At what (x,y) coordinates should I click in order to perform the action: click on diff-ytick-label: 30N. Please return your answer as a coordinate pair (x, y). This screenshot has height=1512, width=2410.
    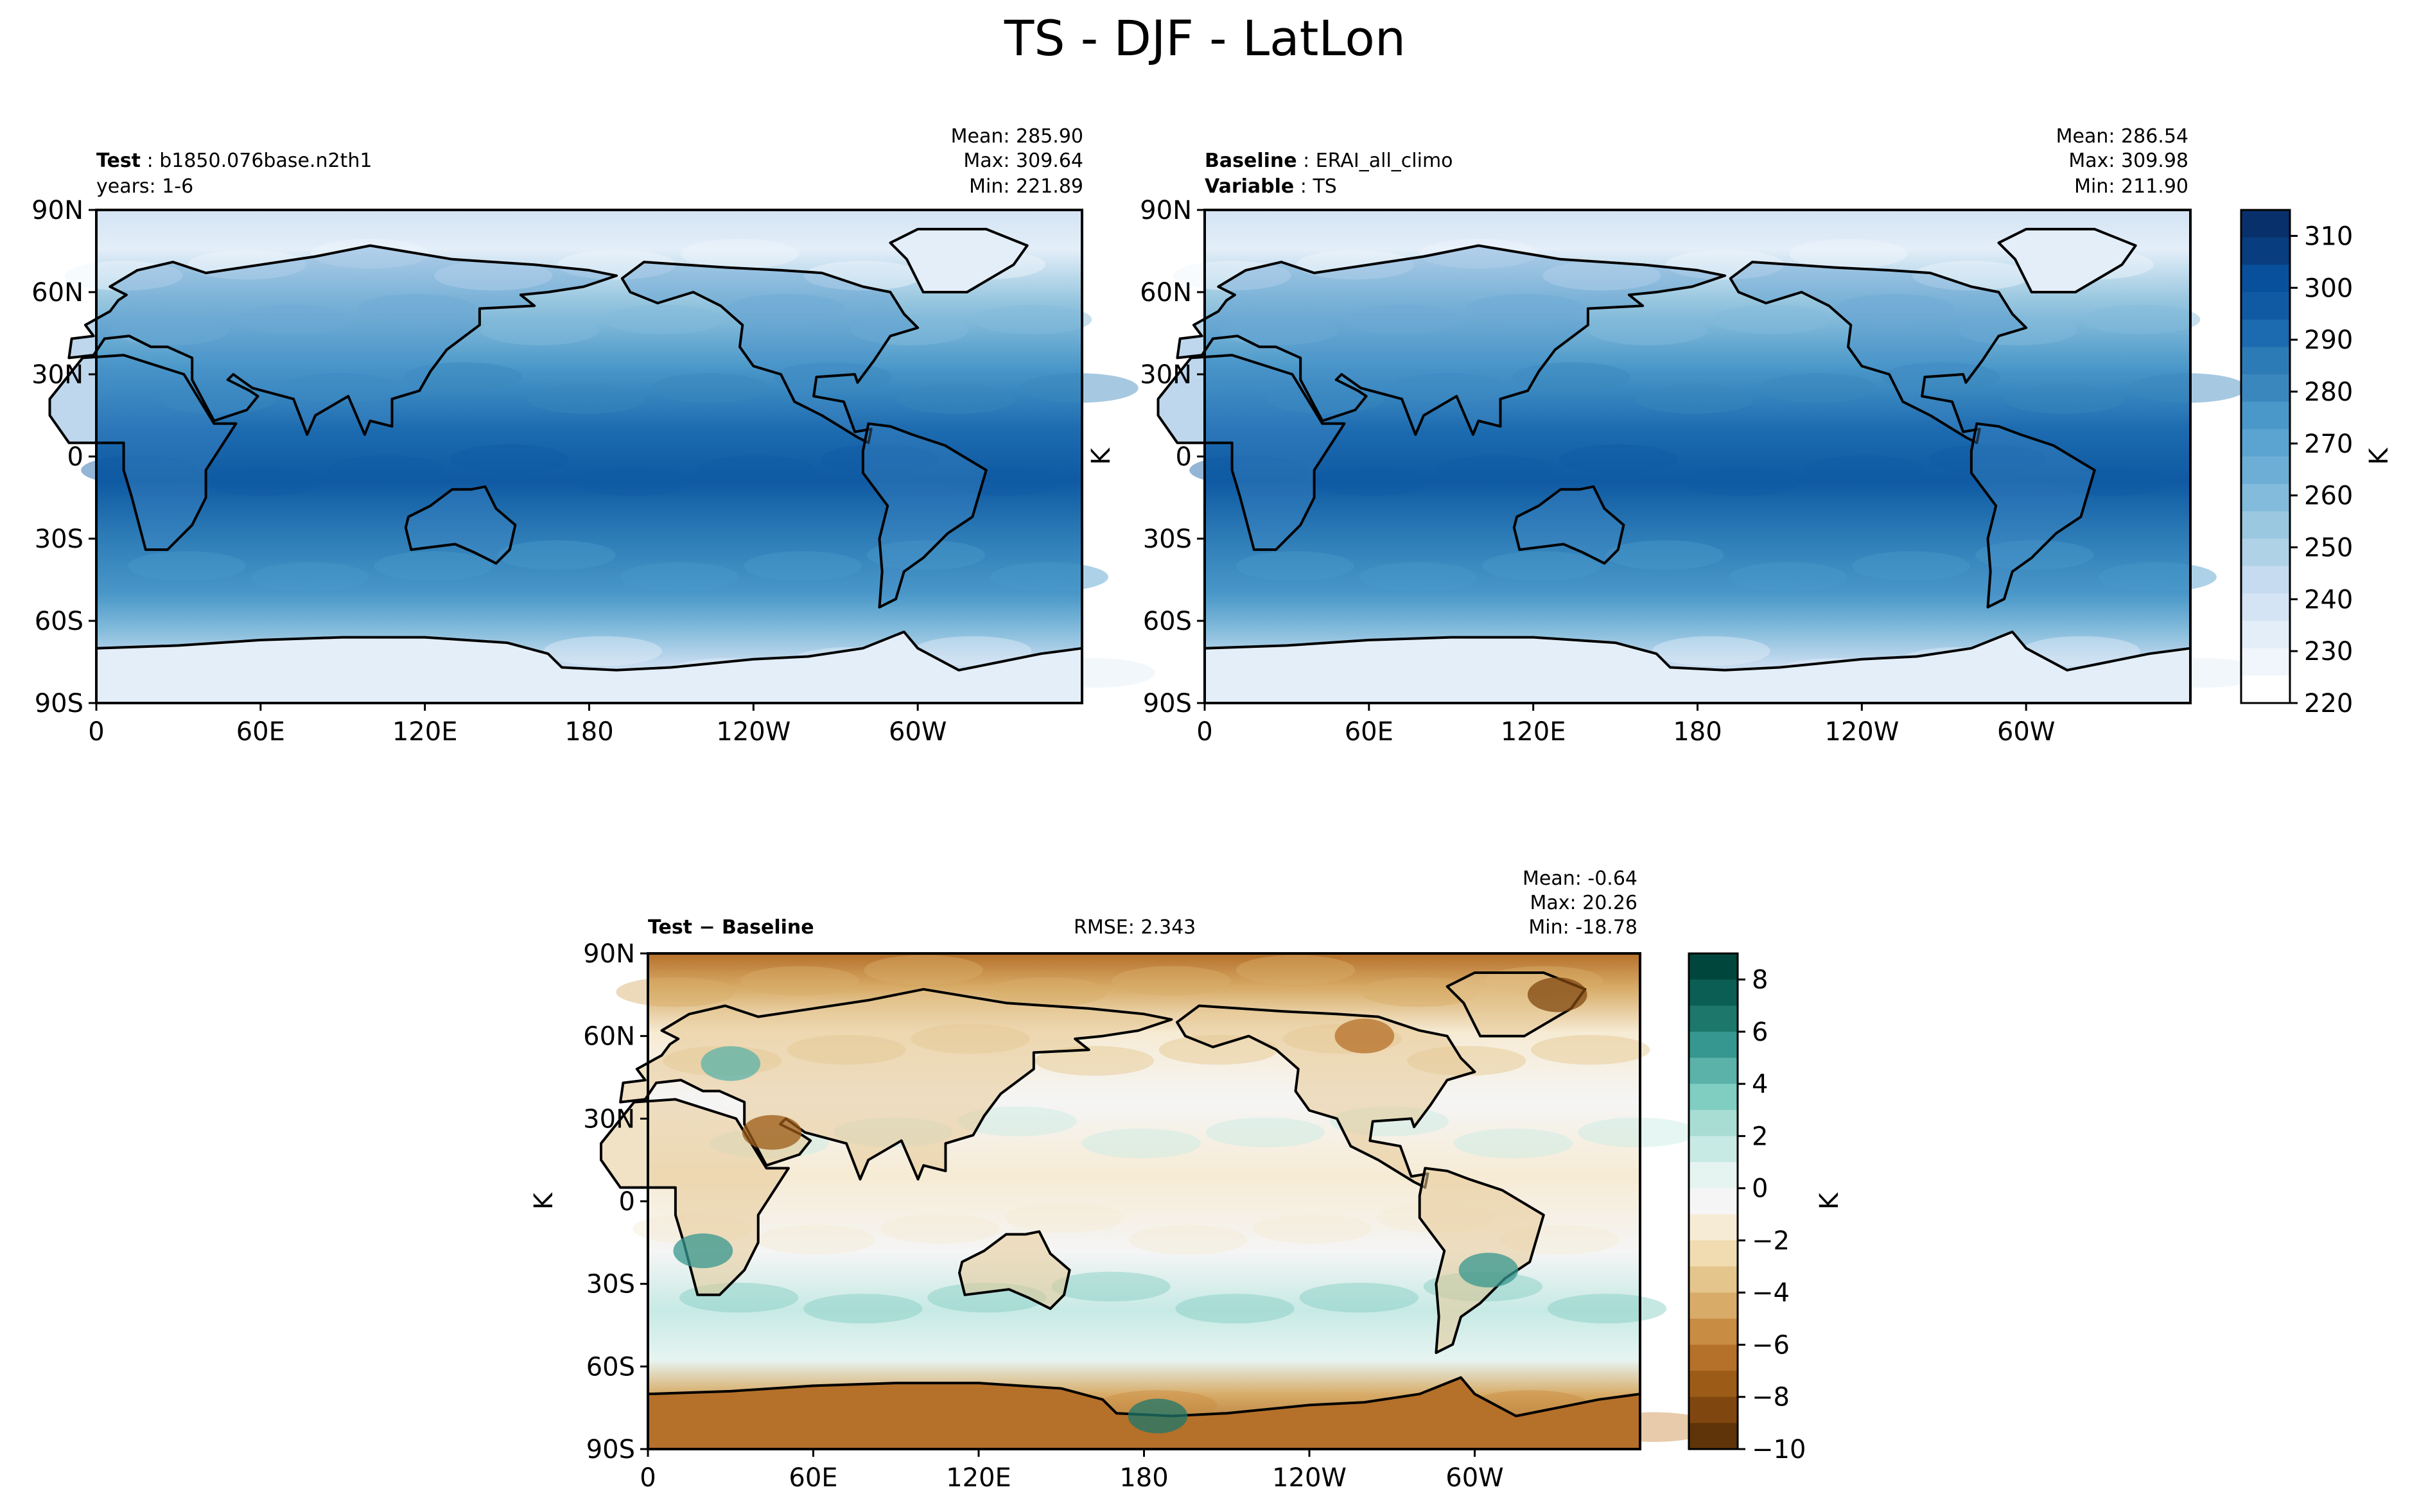
    Looking at the image, I should click on (609, 1119).